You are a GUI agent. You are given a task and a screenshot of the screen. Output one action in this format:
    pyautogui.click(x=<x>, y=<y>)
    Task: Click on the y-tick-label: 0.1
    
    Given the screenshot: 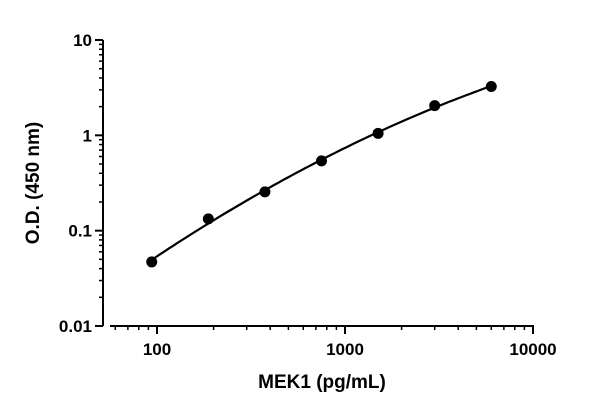 What is the action you would take?
    pyautogui.click(x=80, y=231)
    